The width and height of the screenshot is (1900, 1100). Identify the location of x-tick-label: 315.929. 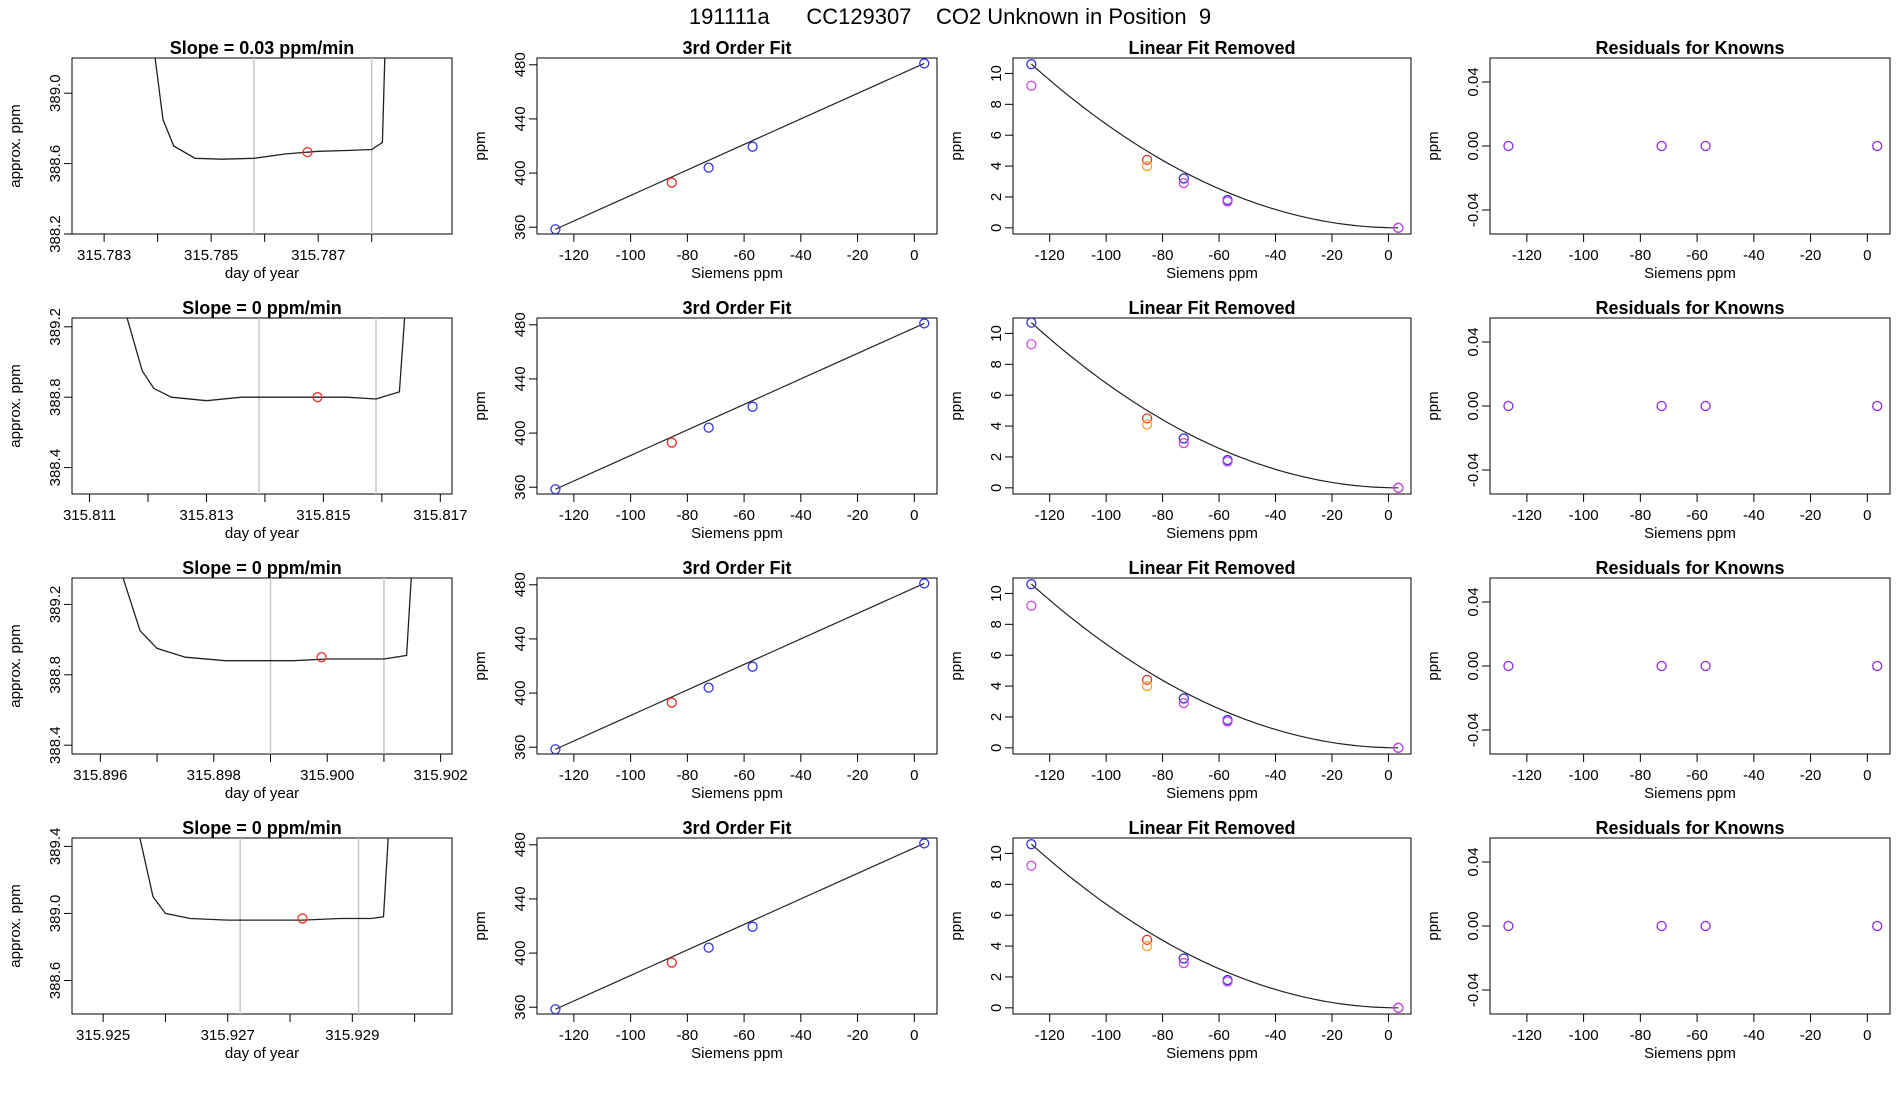
(352, 1035).